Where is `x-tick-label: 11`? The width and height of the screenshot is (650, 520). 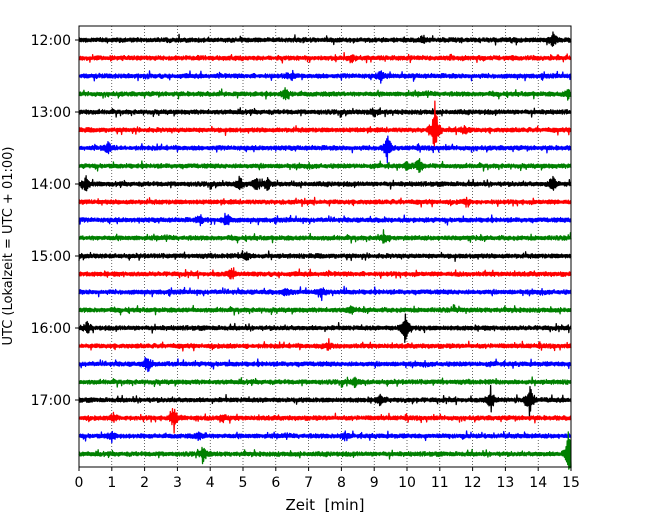 x-tick-label: 11 is located at coordinates (440, 483).